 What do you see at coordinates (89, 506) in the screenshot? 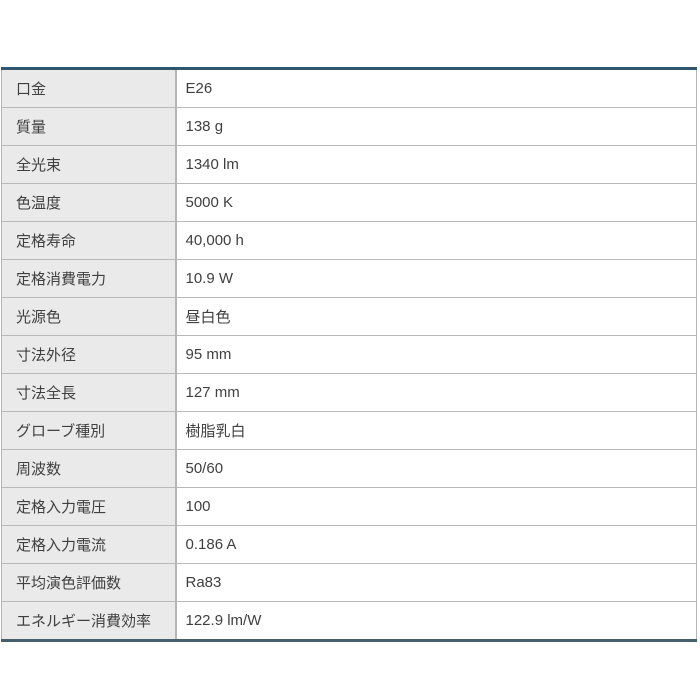
I see `spec-label: 定格入力電圧` at bounding box center [89, 506].